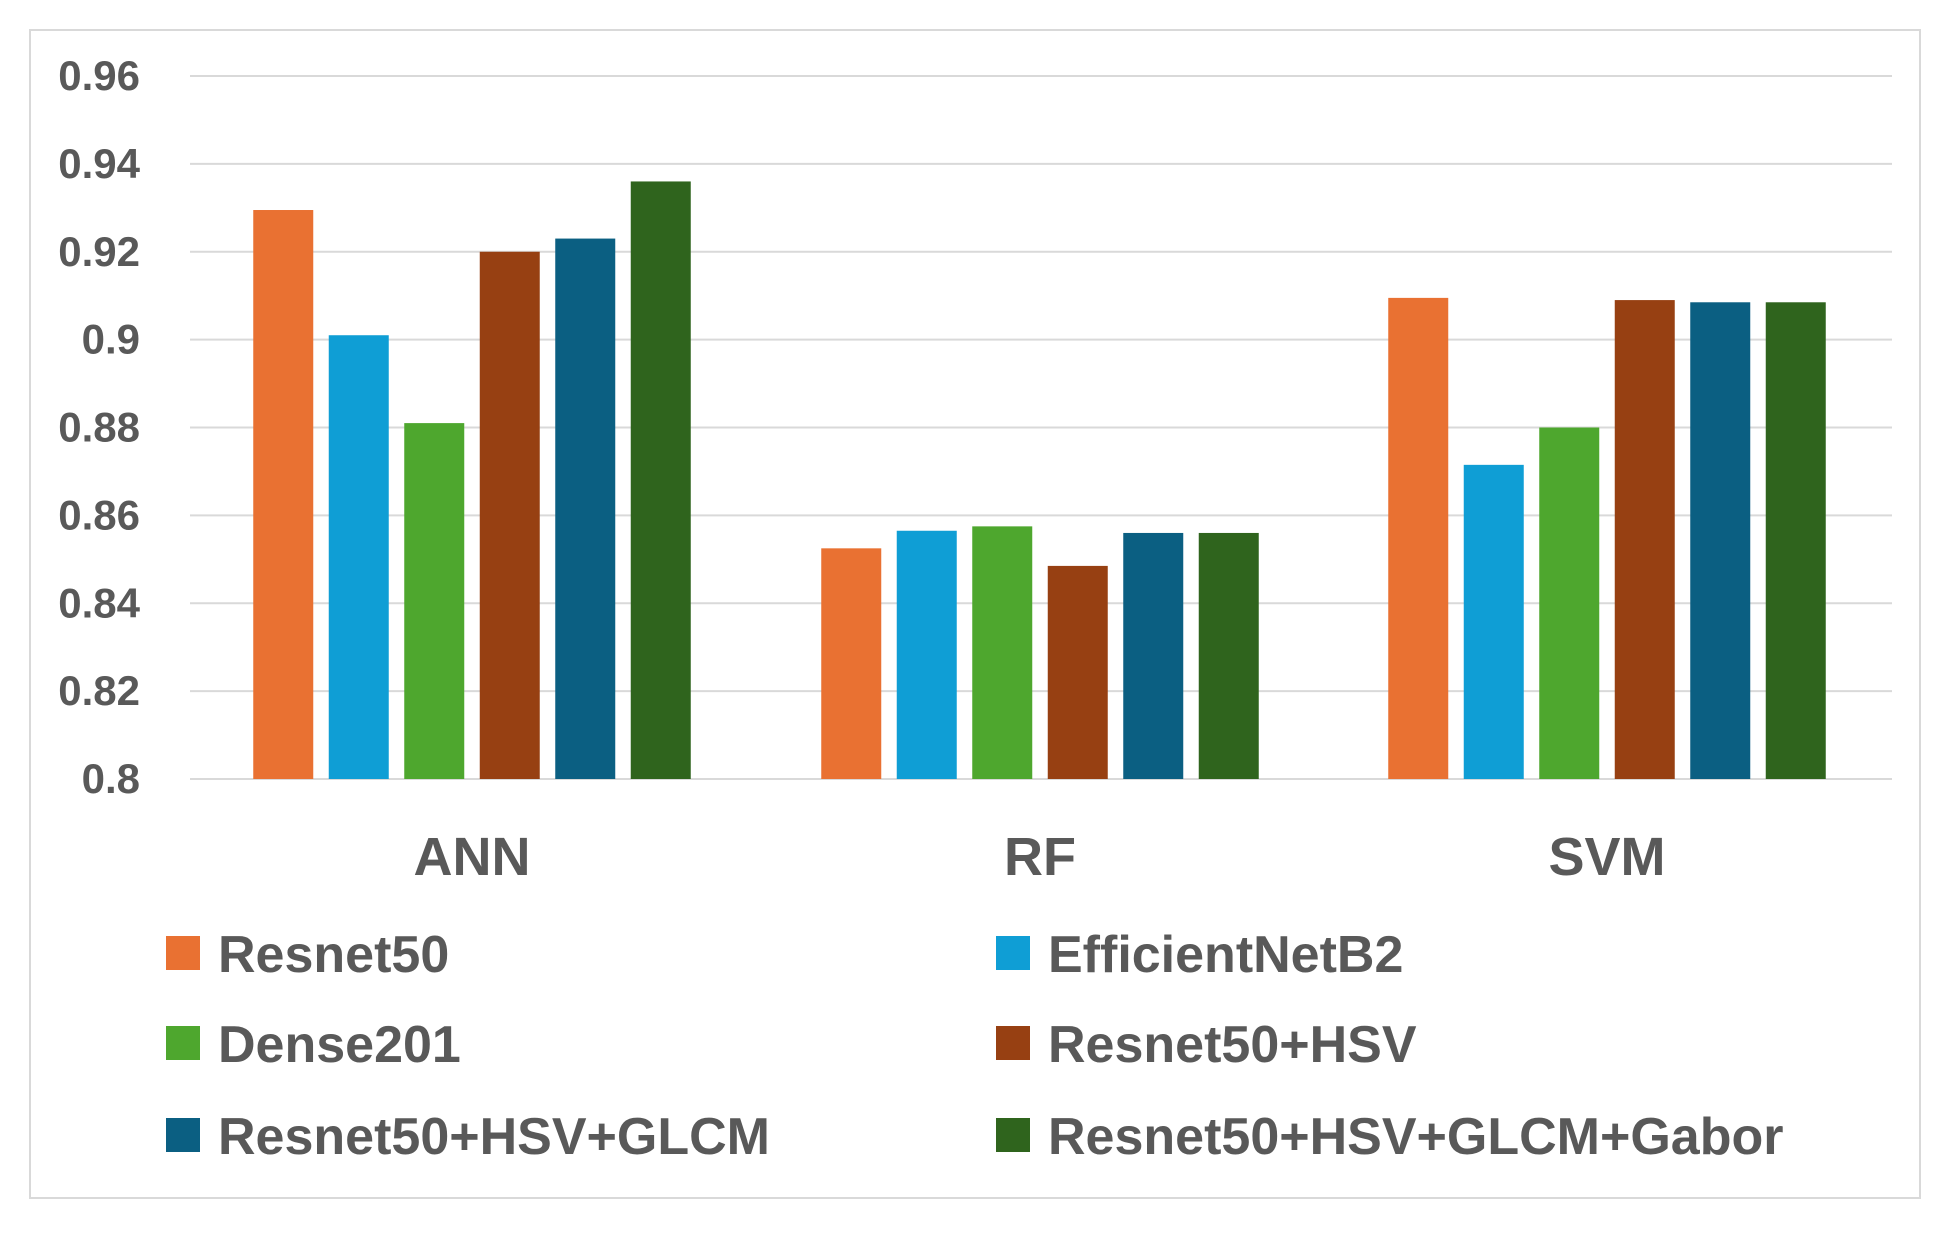 Image resolution: width=1946 pixels, height=1242 pixels. I want to click on legend-label: Resnet50+HSV+GLCM+Gabor, so click(1415, 1137).